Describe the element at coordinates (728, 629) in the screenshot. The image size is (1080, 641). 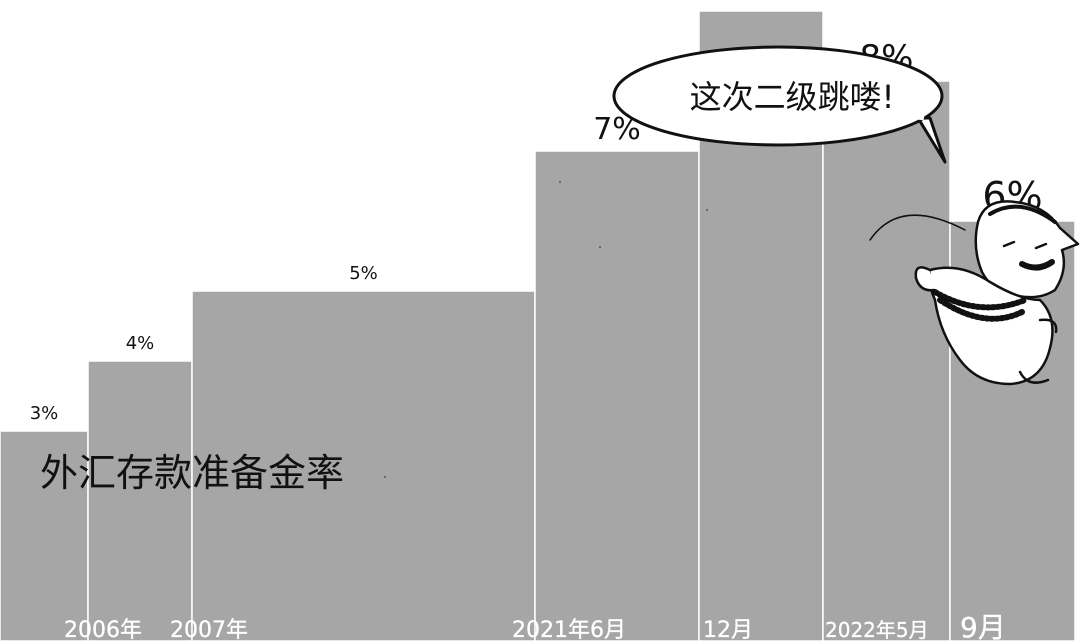
I see `bar-start-date-label-5: 12月` at that location.